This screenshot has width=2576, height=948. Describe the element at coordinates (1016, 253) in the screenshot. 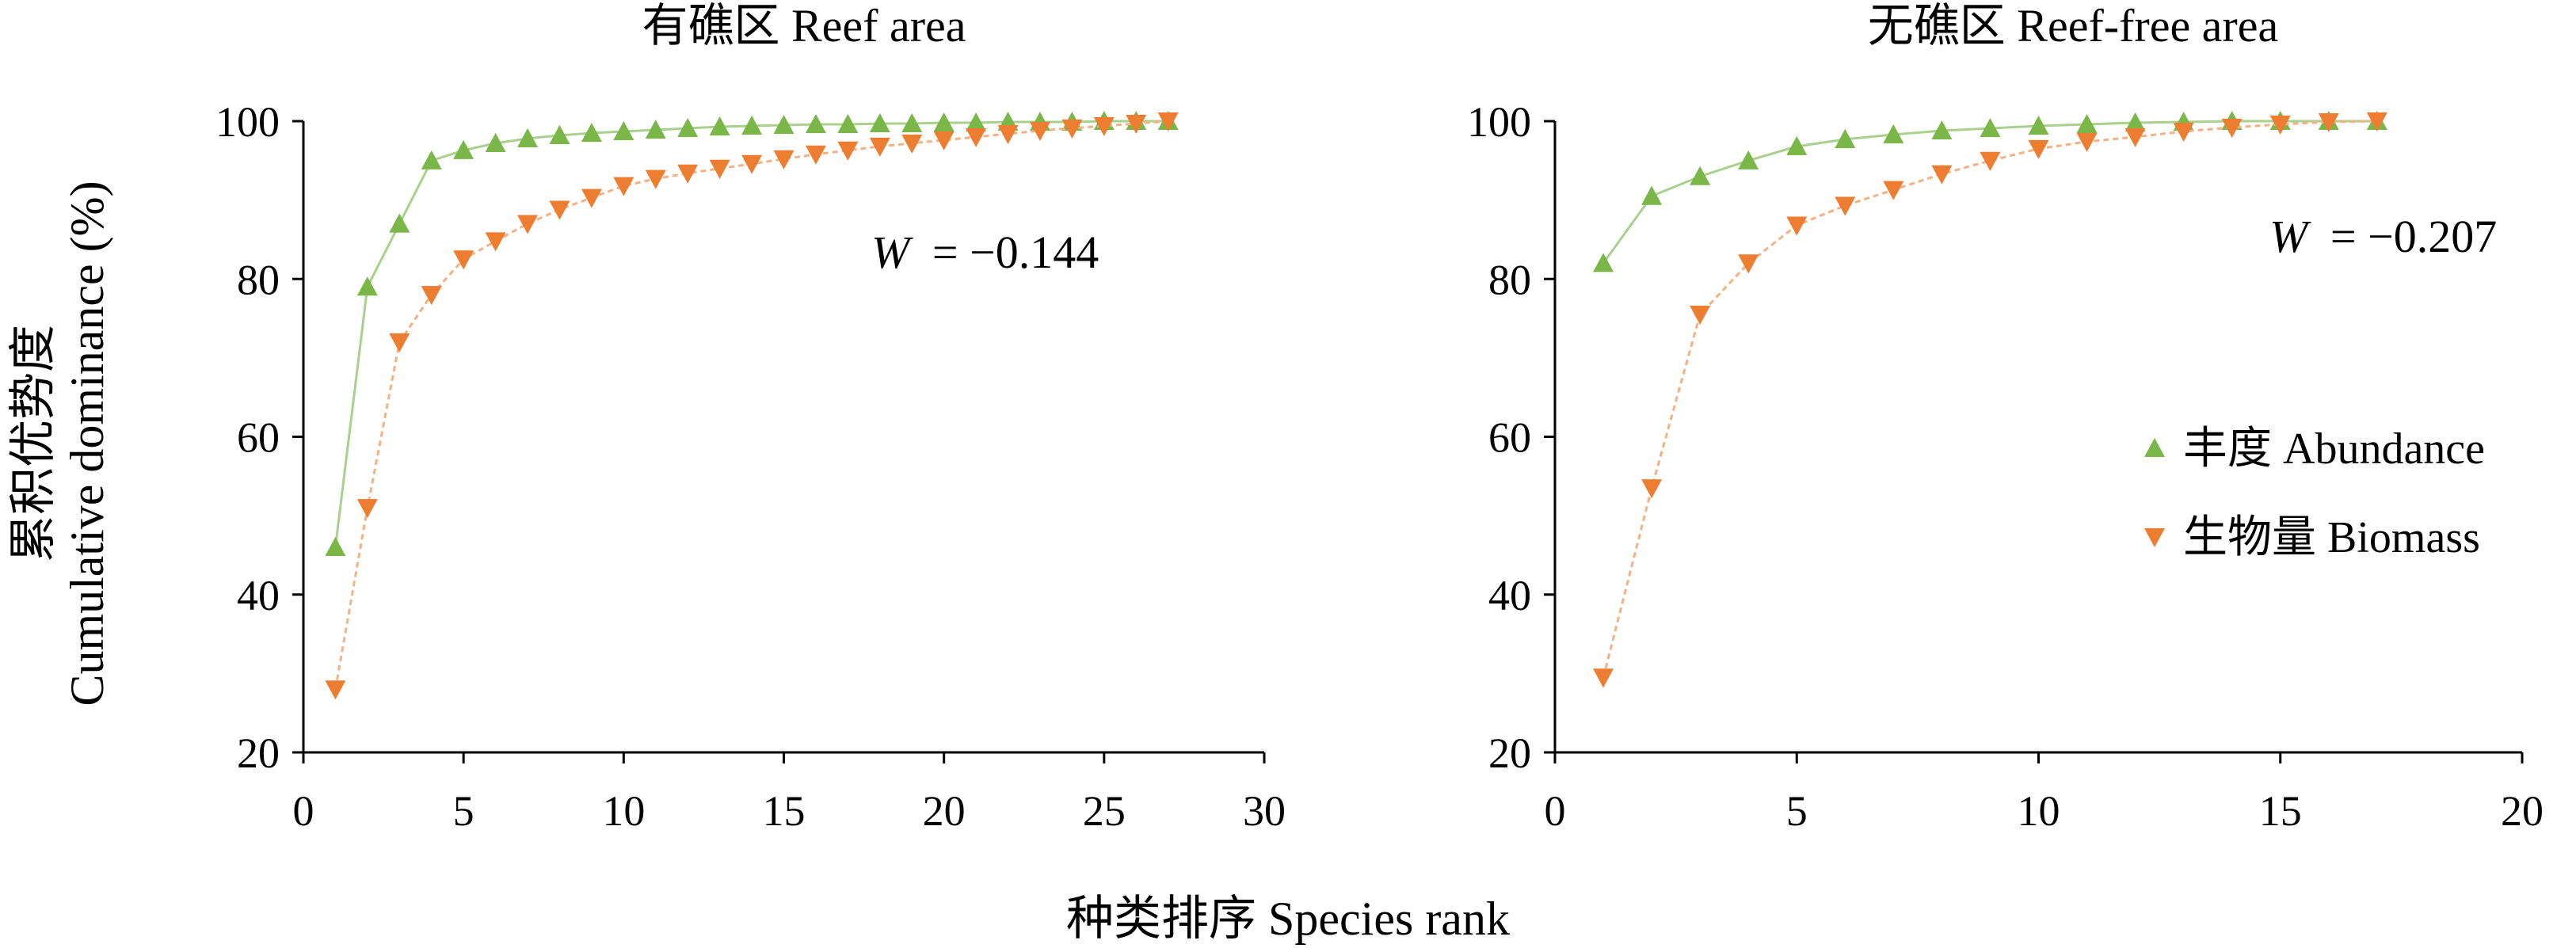

I see `w-value: = −0.144` at that location.